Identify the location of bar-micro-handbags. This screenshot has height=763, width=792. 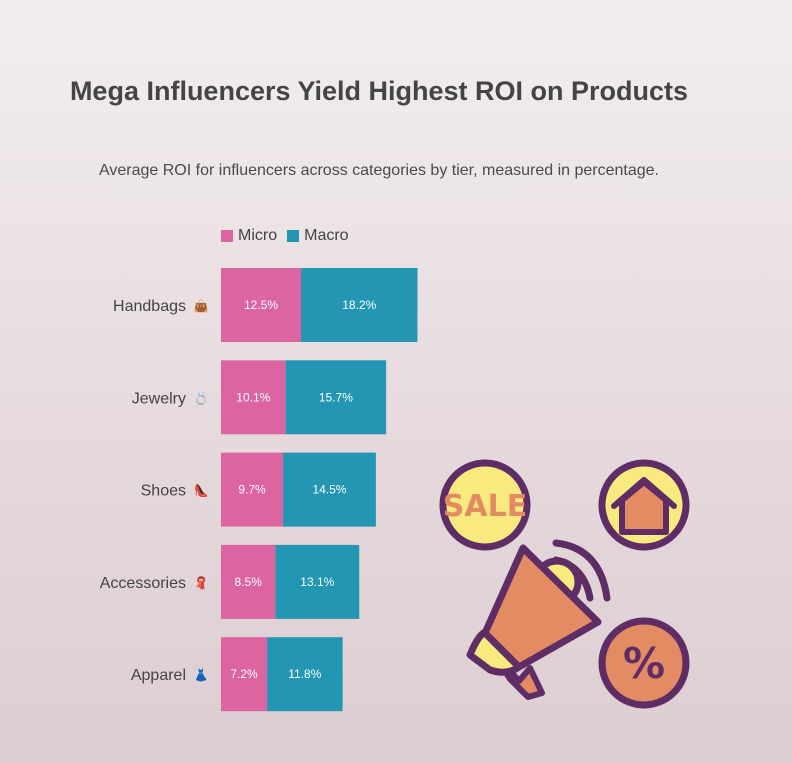
(261, 305).